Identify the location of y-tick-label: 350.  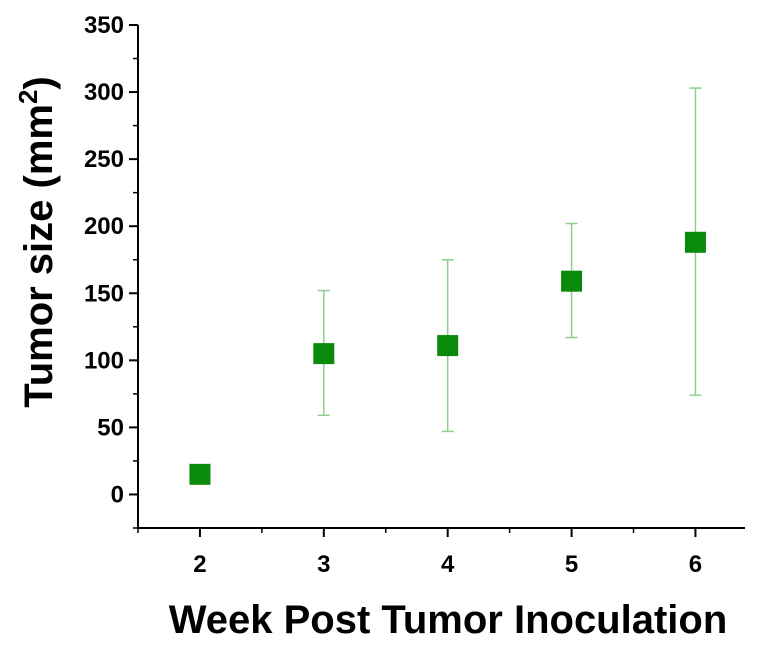
(104, 25).